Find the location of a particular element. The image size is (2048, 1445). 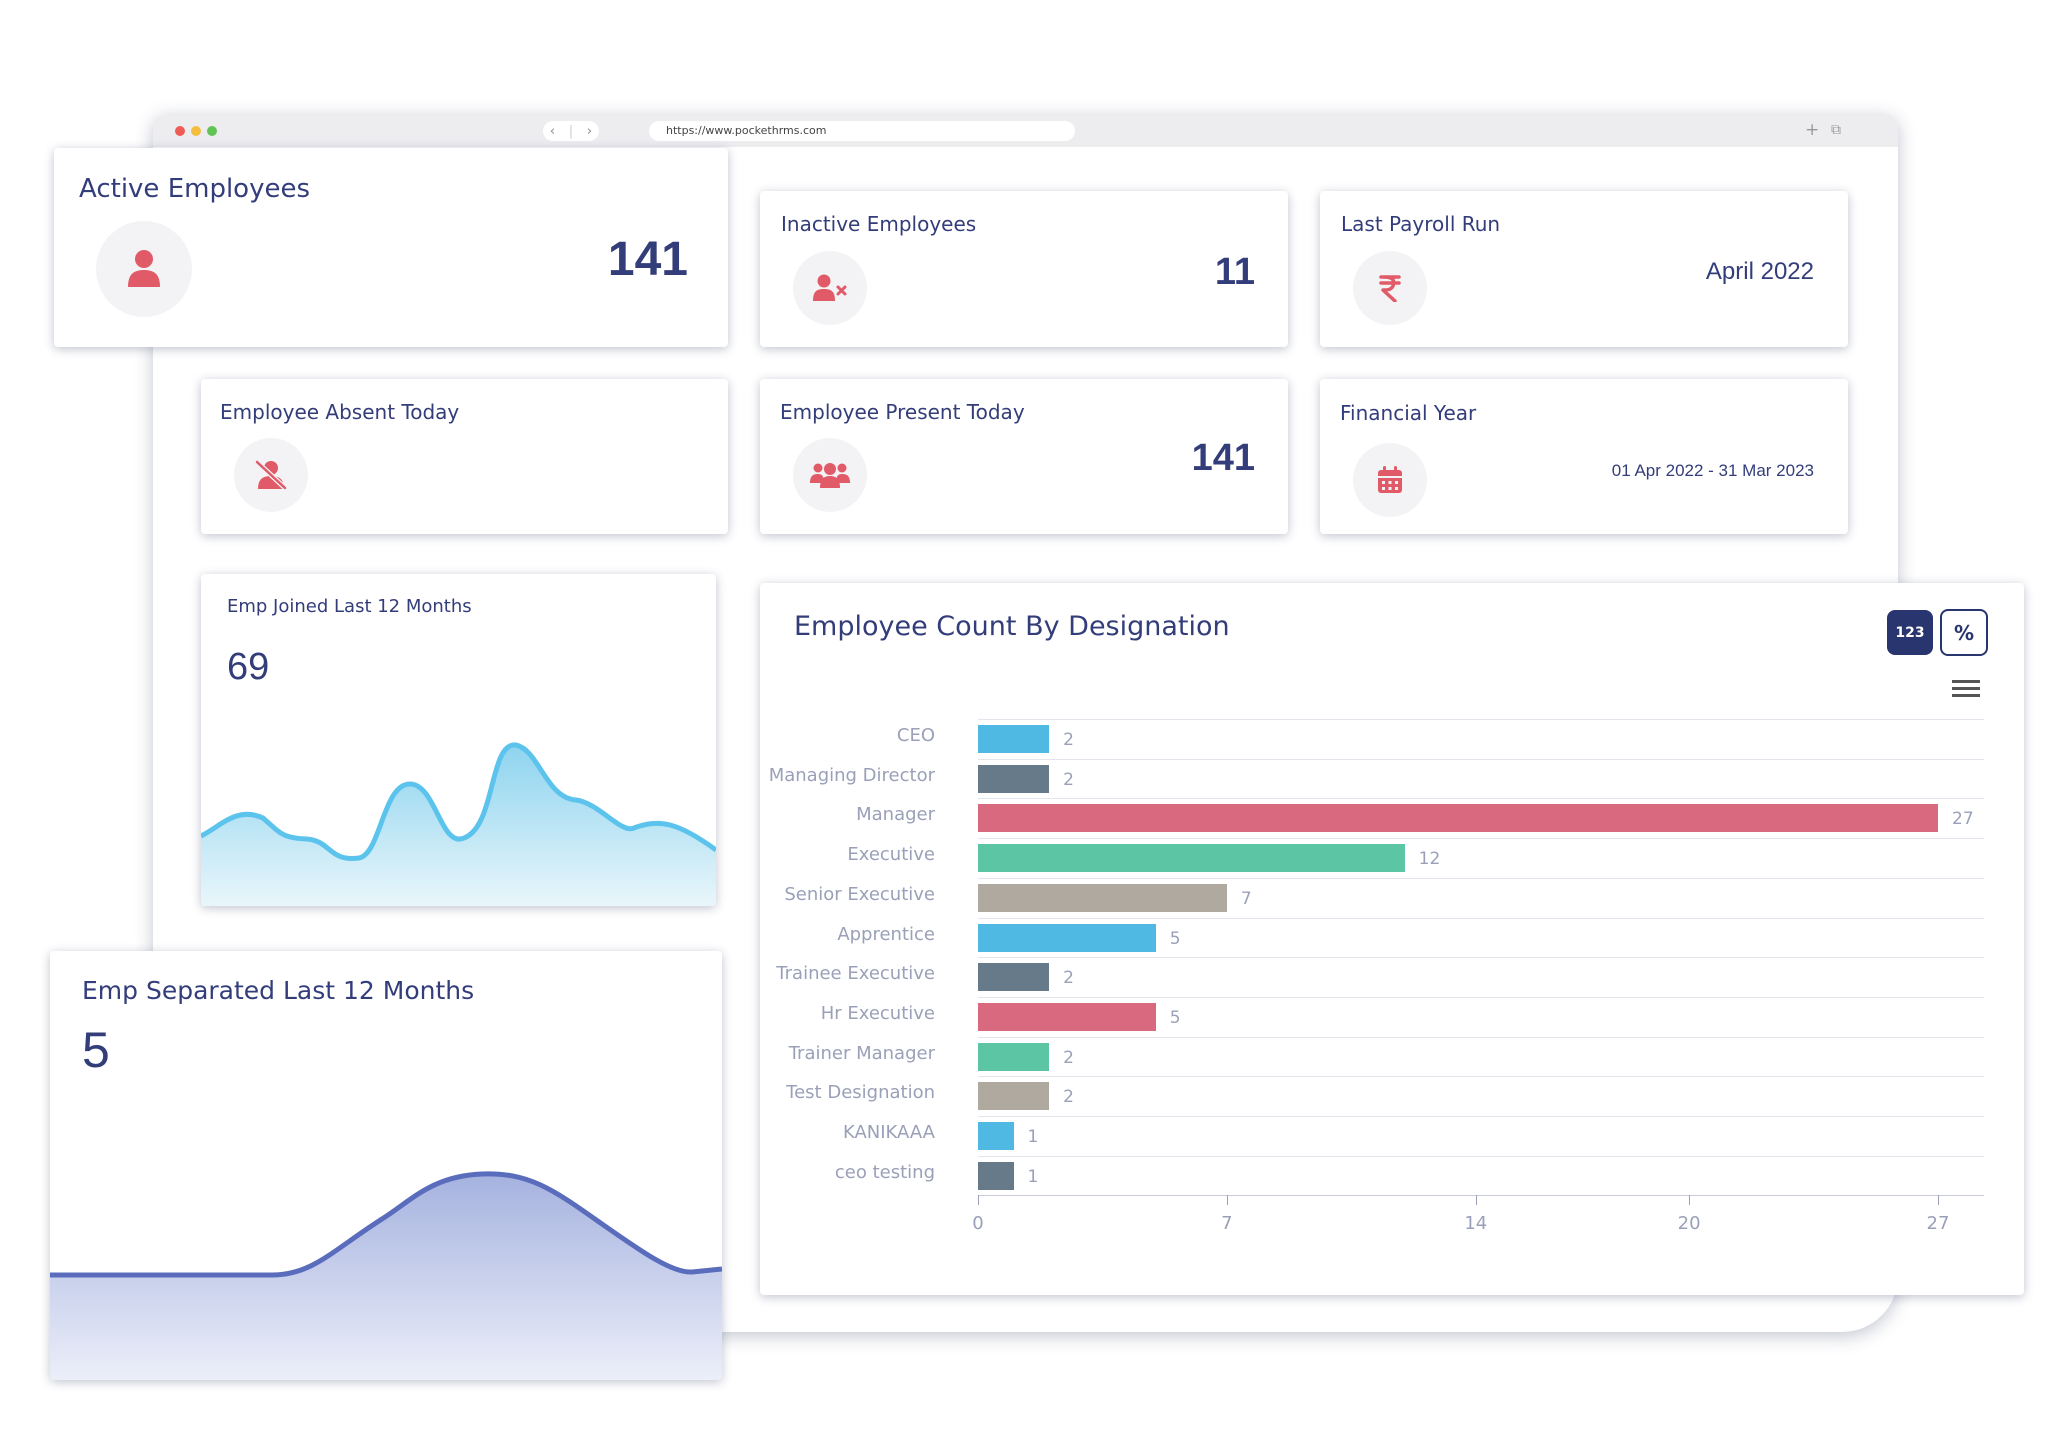

nav-buttons: ‹ | › is located at coordinates (571, 131).